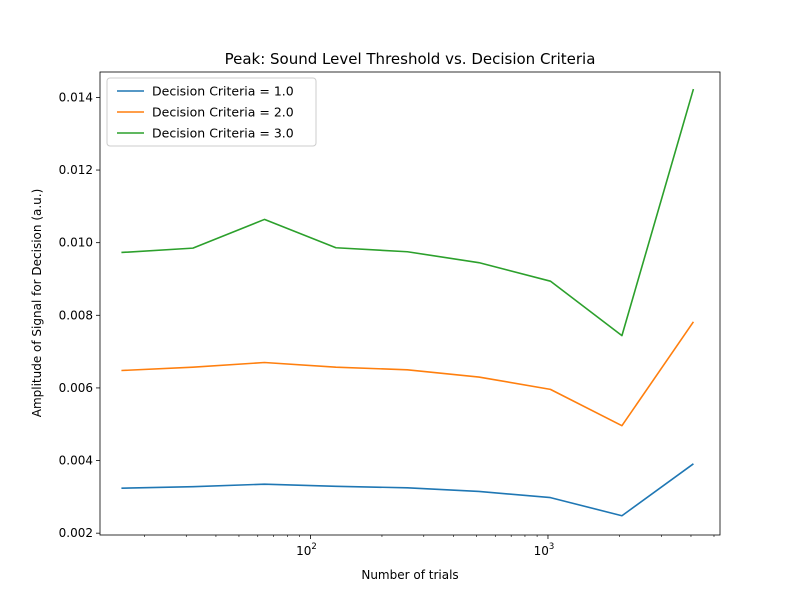 This screenshot has height=600, width=800. What do you see at coordinates (306, 550) in the screenshot?
I see `x-tick-label: 10²` at bounding box center [306, 550].